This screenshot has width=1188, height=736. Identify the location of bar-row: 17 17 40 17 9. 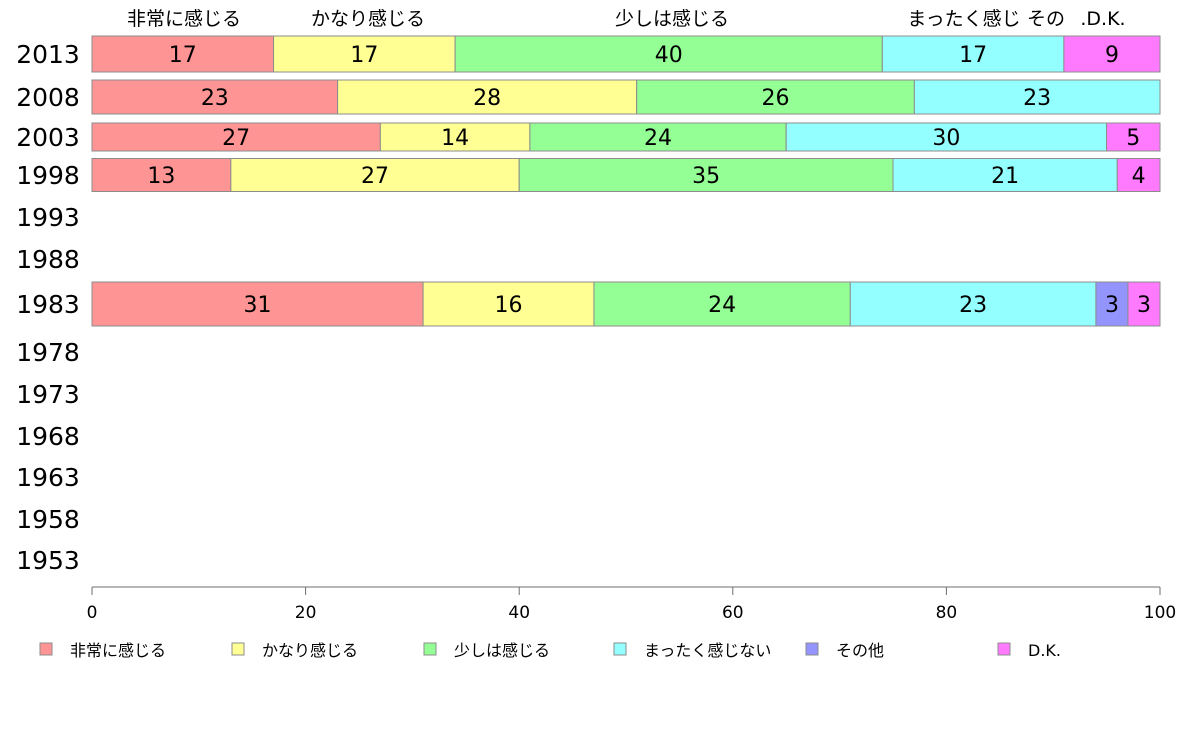
(626, 54).